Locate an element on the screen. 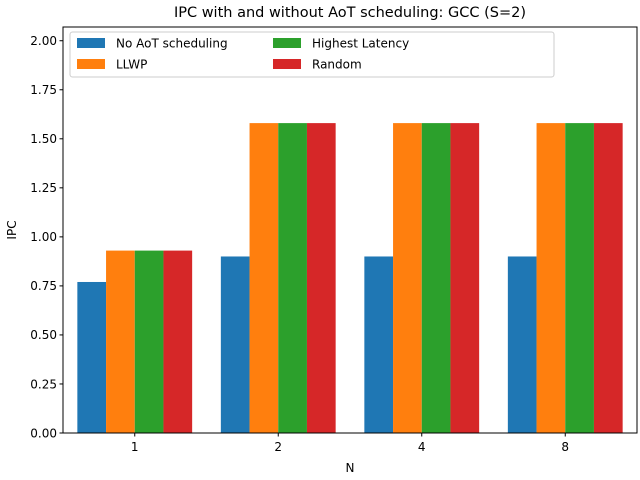 The image size is (640, 480). bar-llwp-n8 is located at coordinates (551, 278).